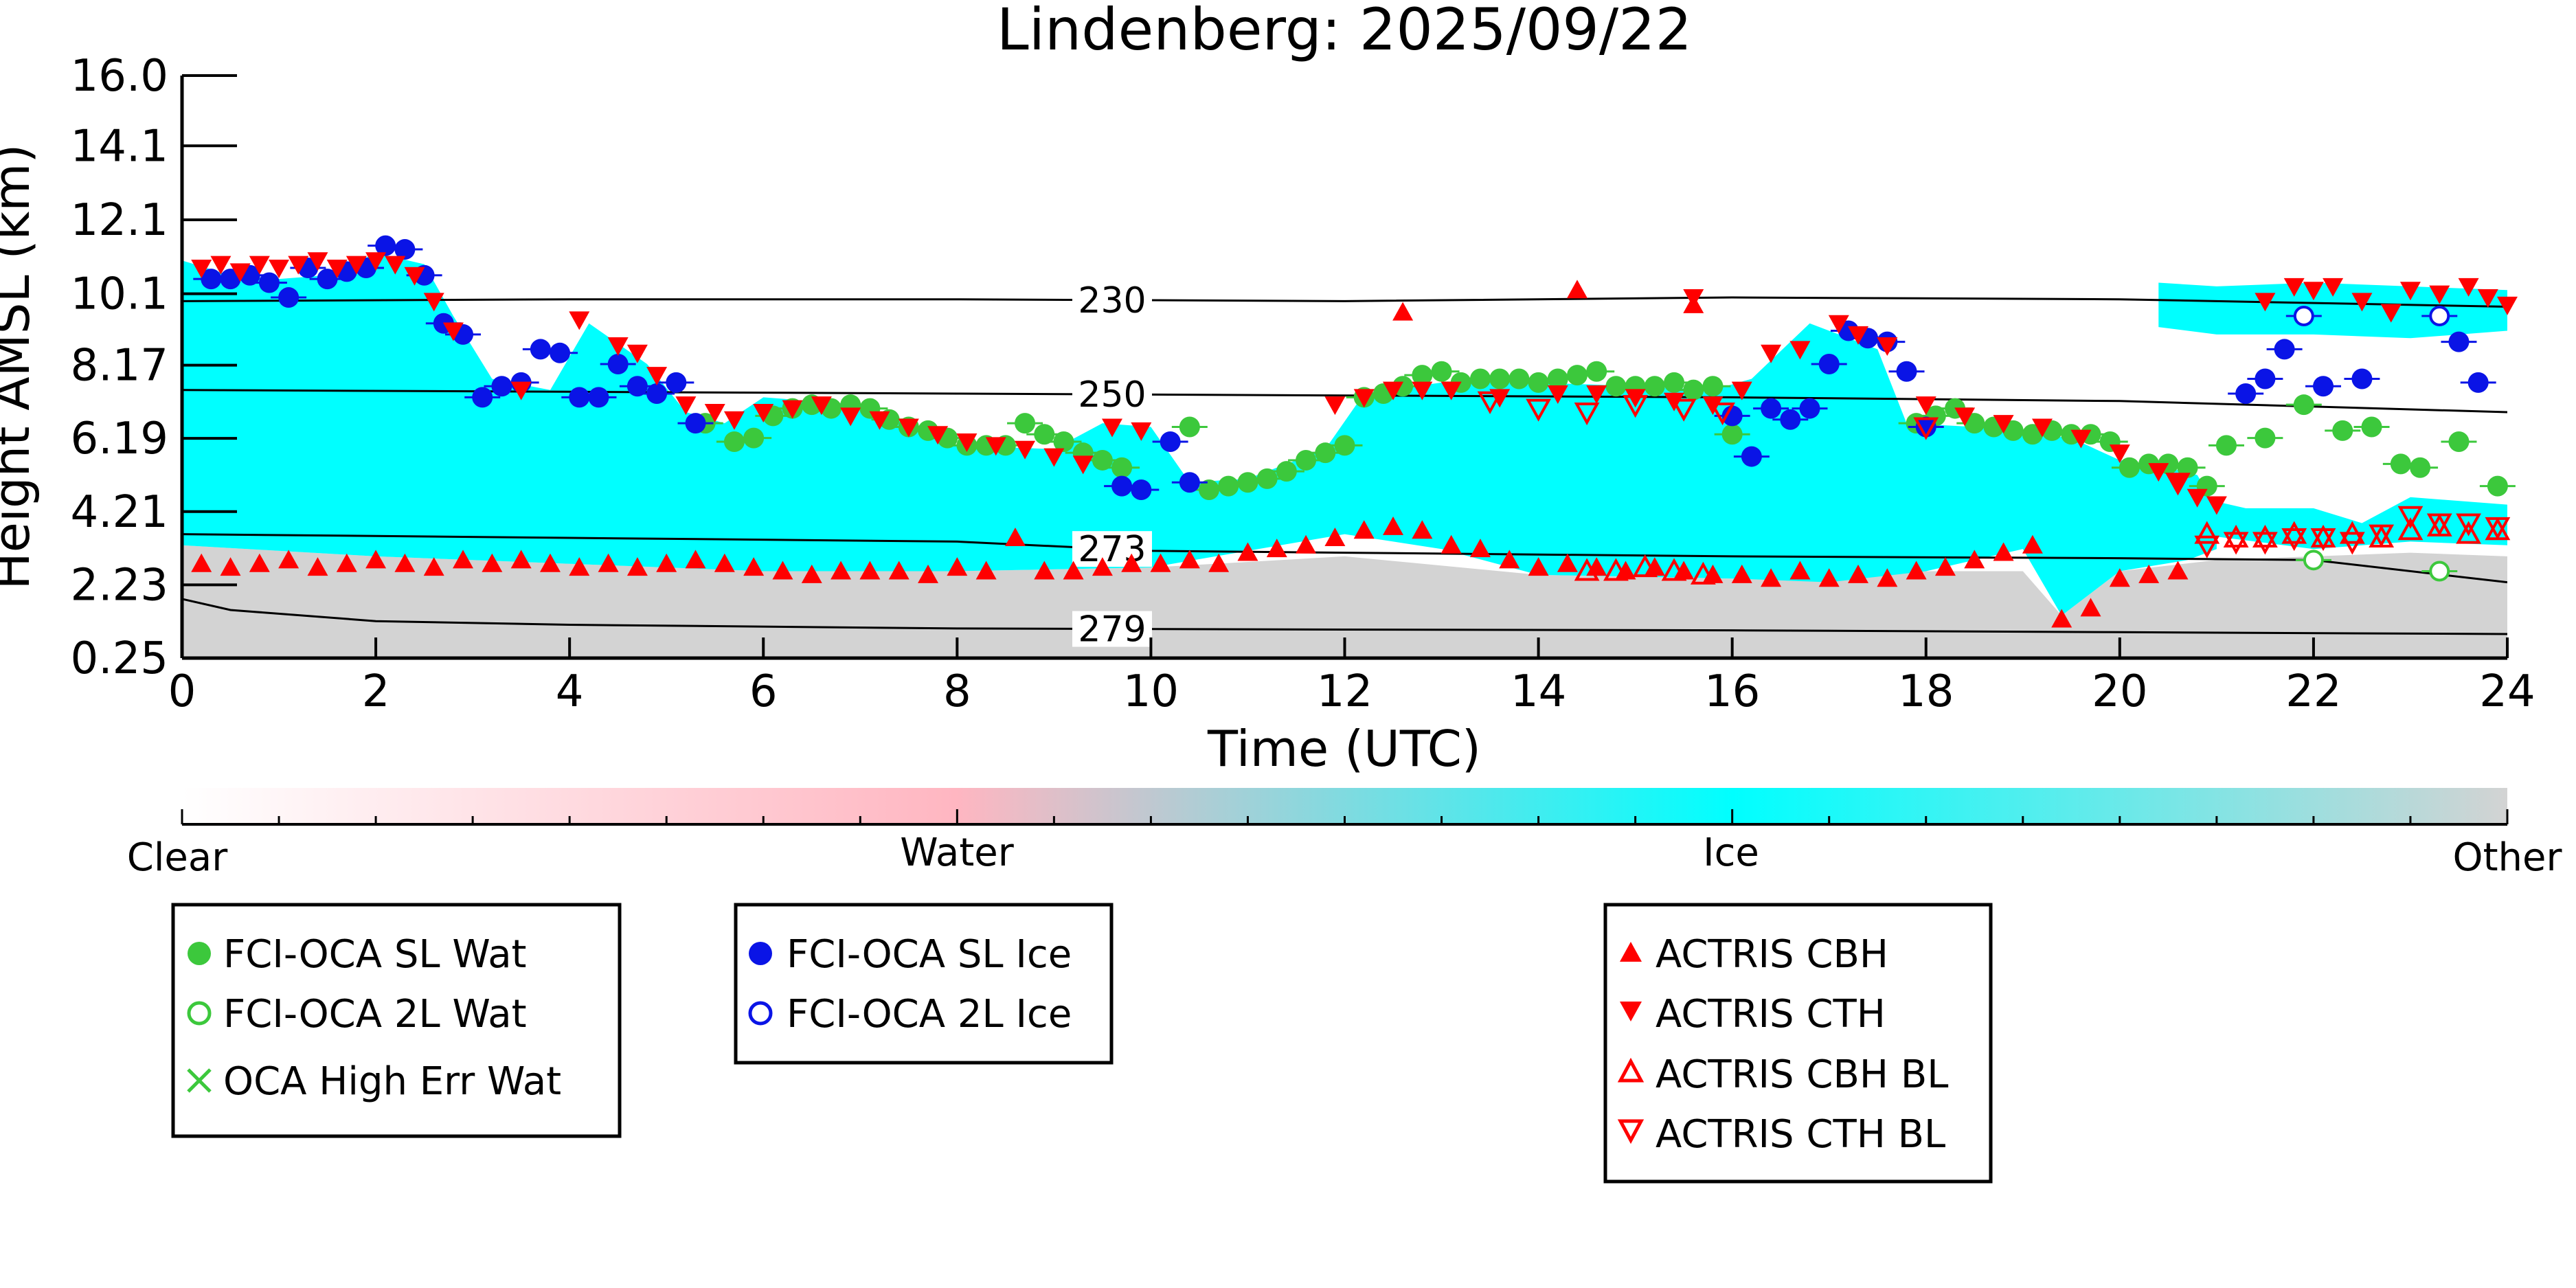 The image size is (2576, 1288). I want to click on y-tick-label-6: 12.1, so click(120, 220).